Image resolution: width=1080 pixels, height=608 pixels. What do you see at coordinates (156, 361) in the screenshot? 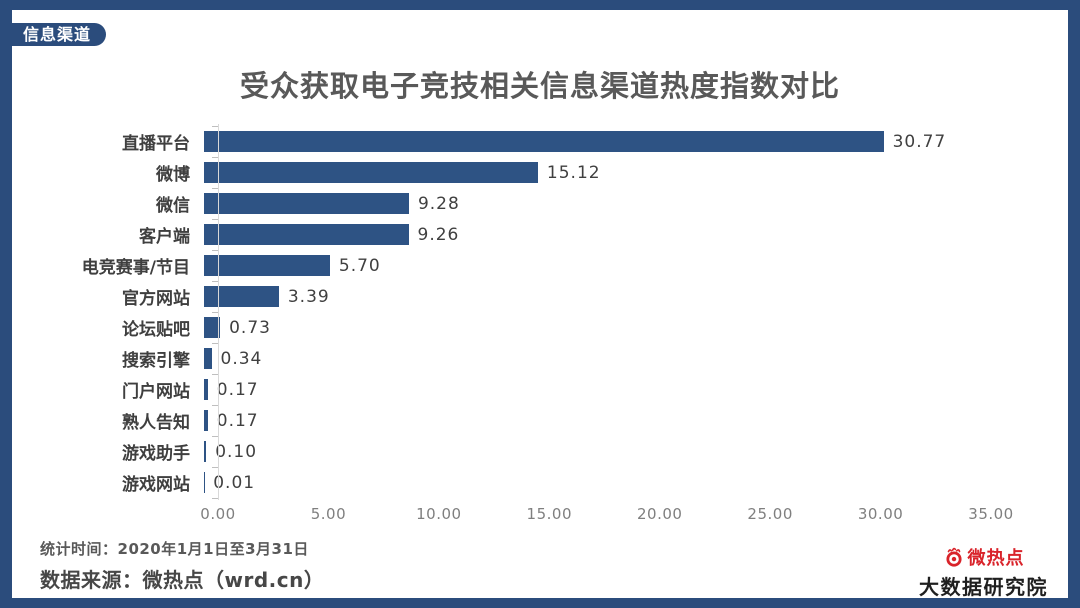
I see `category-label: 搜索引擎` at bounding box center [156, 361].